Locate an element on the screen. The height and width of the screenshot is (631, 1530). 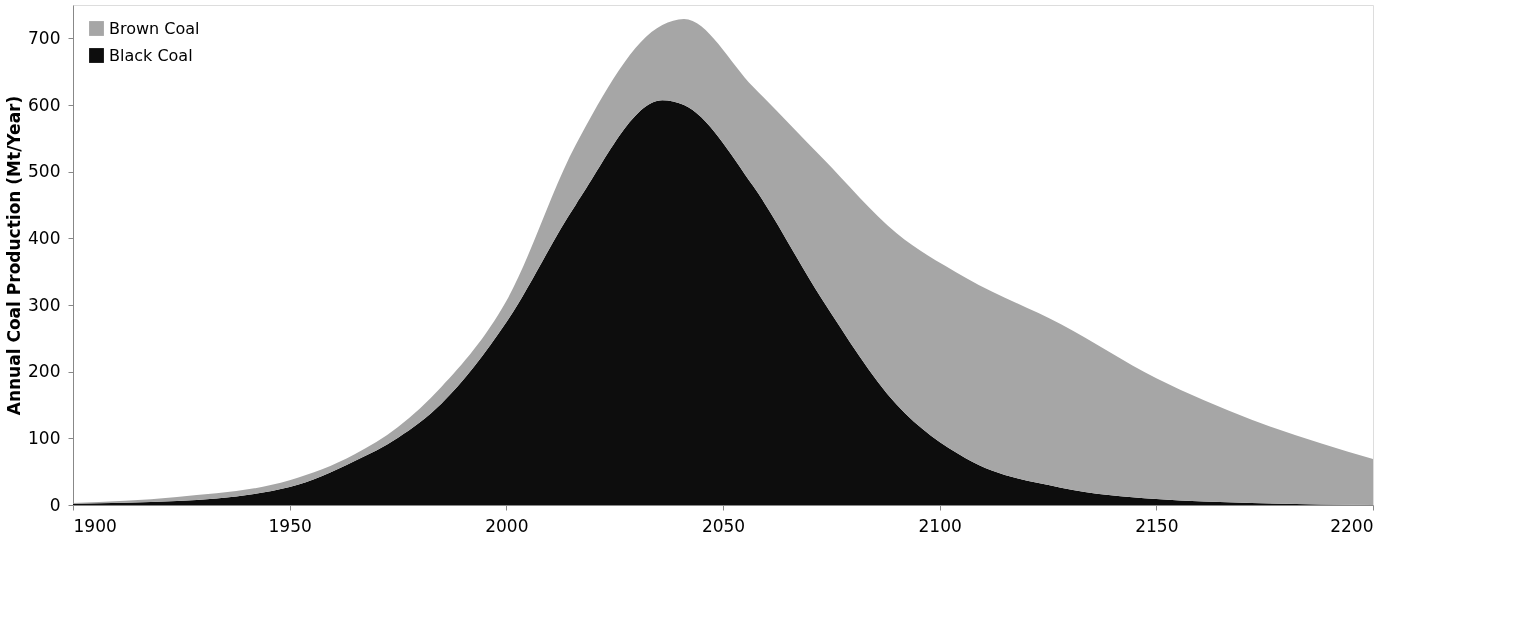
y-tick-label: 300 is located at coordinates (44, 304).